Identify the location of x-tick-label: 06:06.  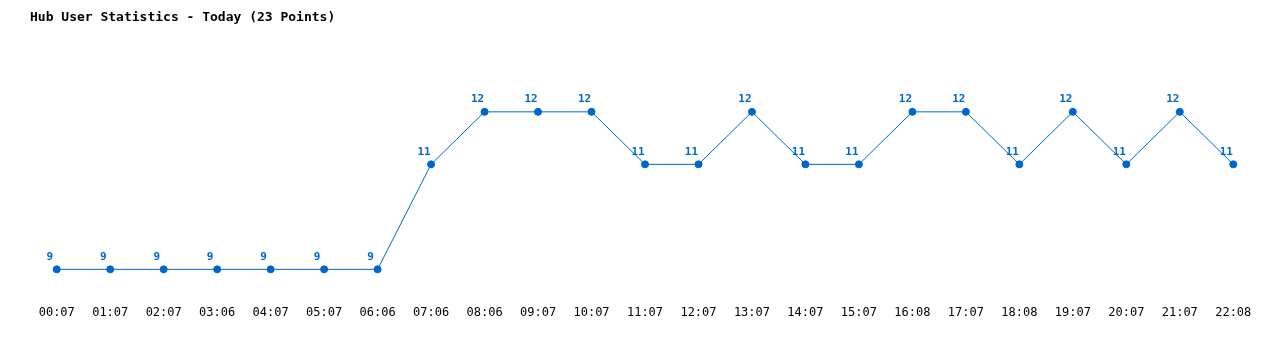
(377, 311).